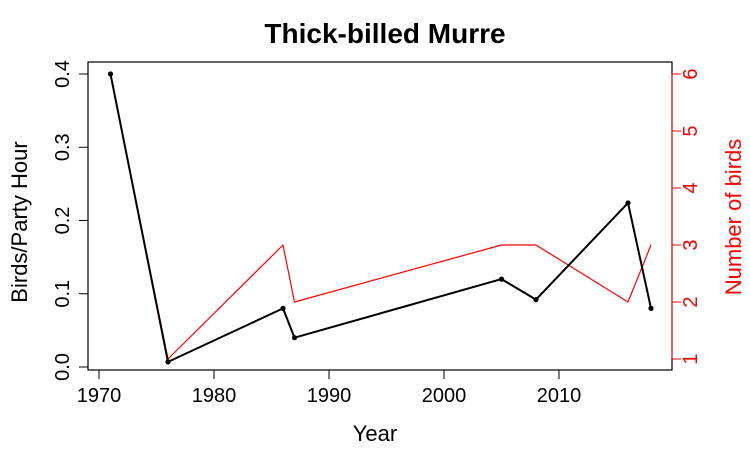 The height and width of the screenshot is (450, 750). What do you see at coordinates (444, 396) in the screenshot?
I see `x-tick-label: 2000` at bounding box center [444, 396].